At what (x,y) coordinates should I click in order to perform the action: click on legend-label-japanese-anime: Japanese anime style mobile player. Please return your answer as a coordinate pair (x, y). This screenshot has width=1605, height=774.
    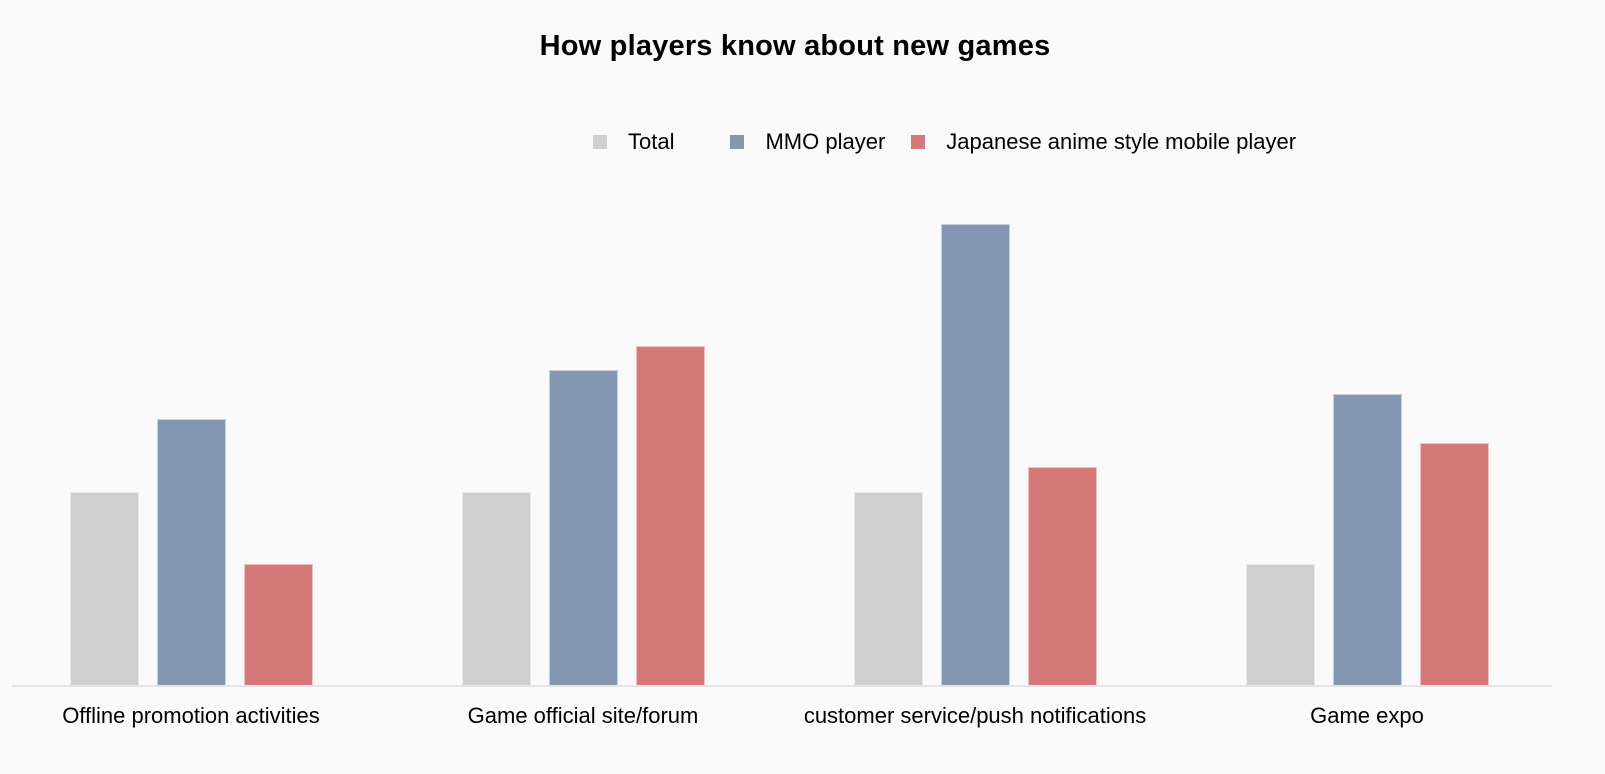
    Looking at the image, I should click on (1121, 141).